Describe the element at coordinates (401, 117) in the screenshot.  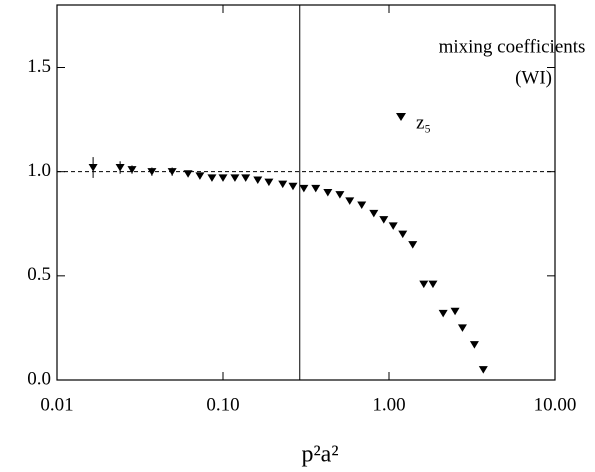
I see `legend-marker` at that location.